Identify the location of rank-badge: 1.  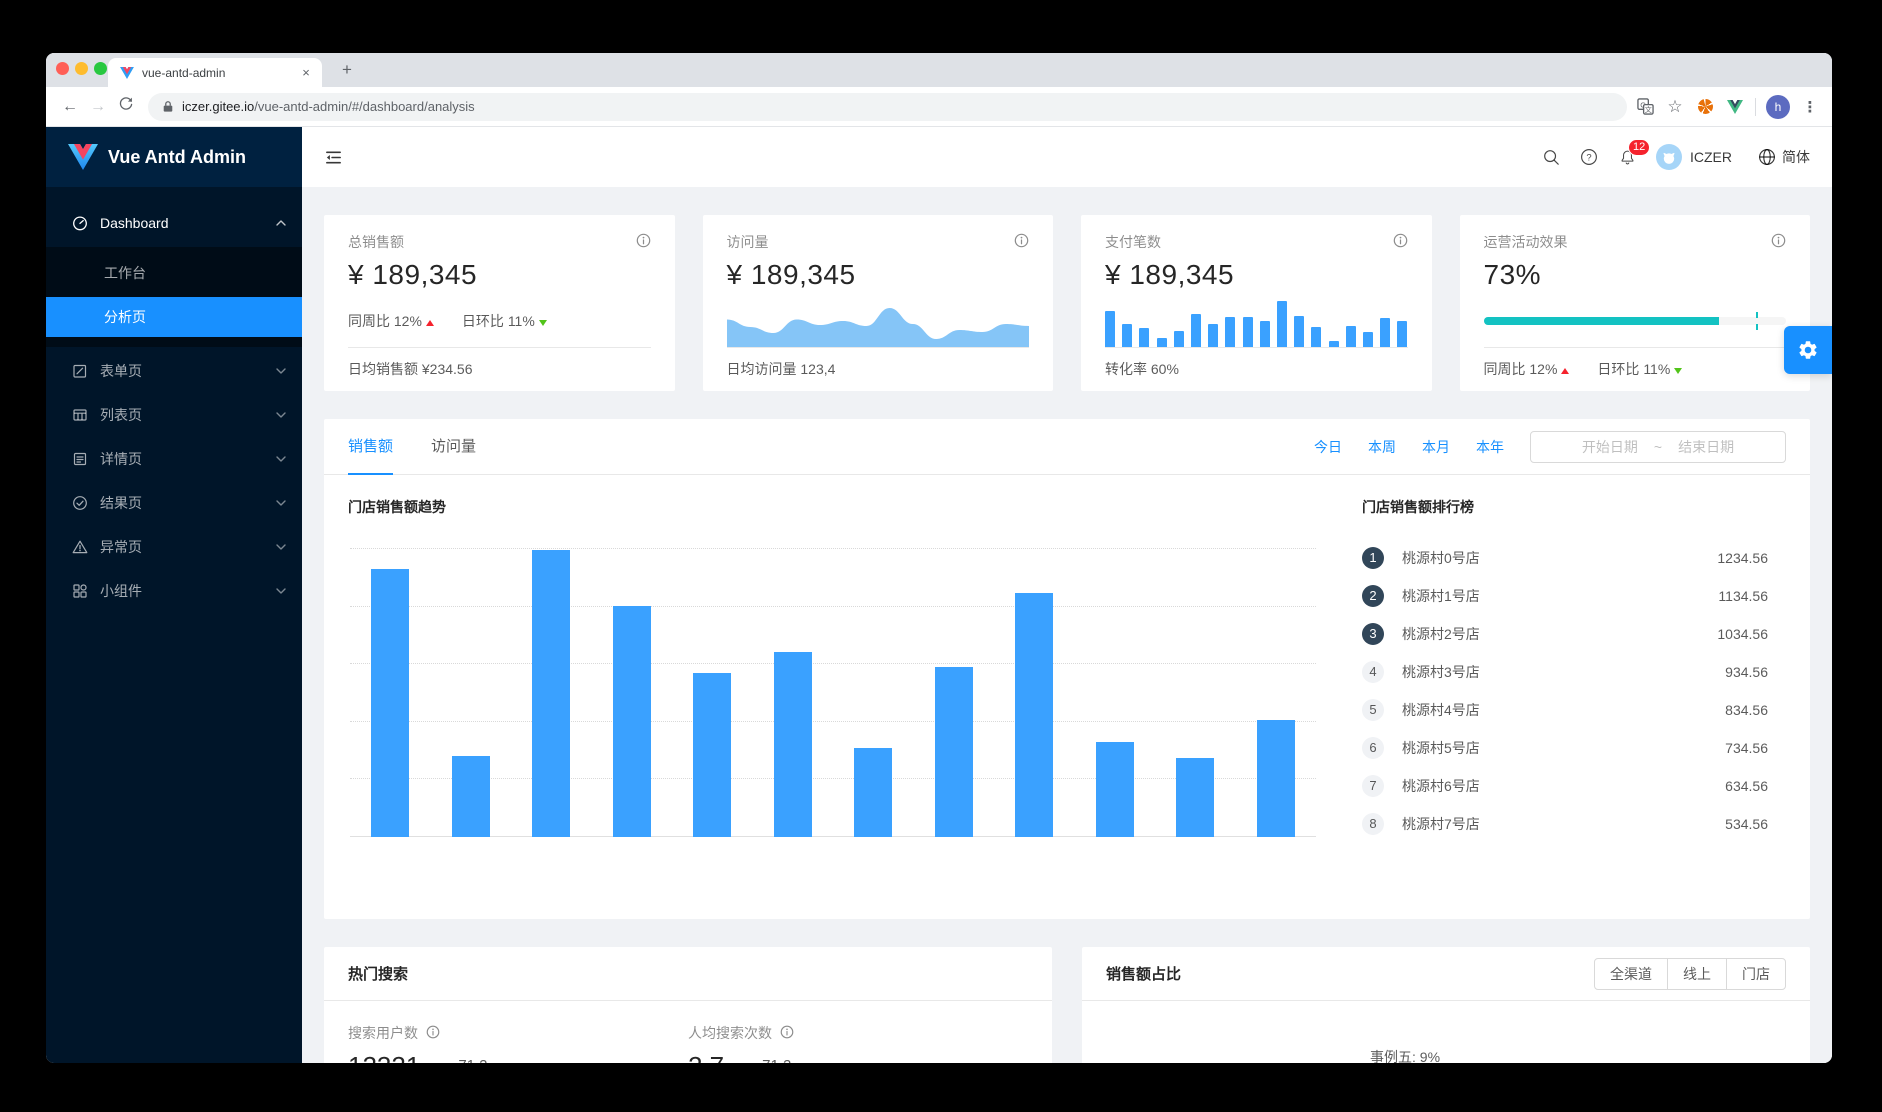
(1373, 558).